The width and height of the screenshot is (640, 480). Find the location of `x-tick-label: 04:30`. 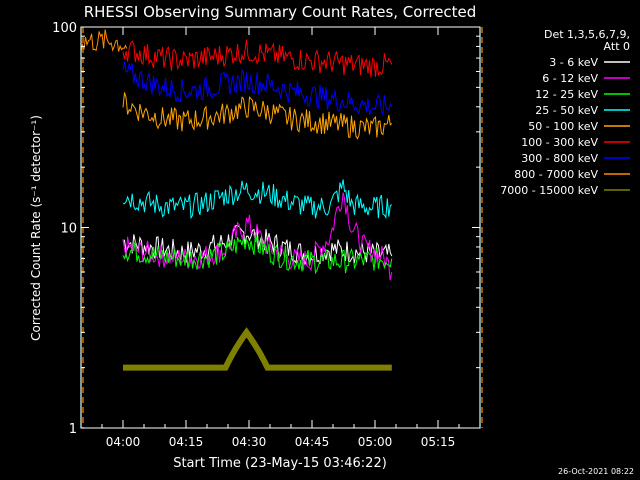

x-tick-label: 04:30 is located at coordinates (249, 442).